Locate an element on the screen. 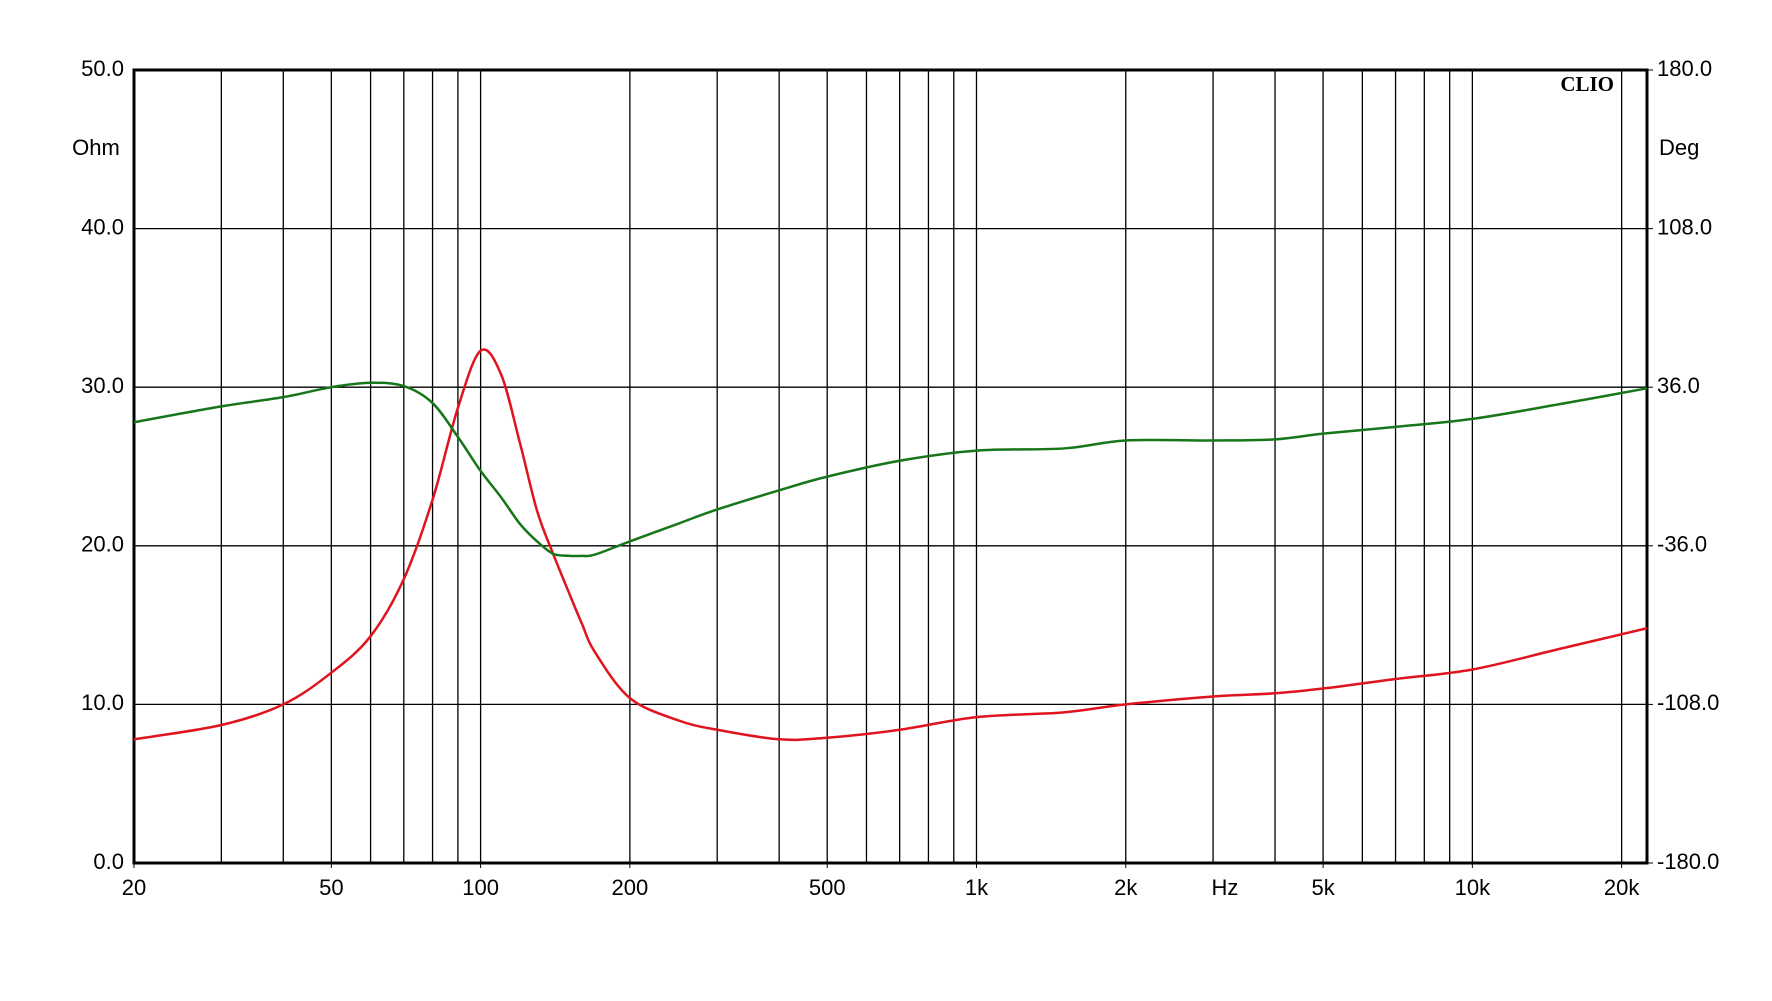 The width and height of the screenshot is (1772, 1001). y2-tick-label: 108.0 is located at coordinates (1684, 226).